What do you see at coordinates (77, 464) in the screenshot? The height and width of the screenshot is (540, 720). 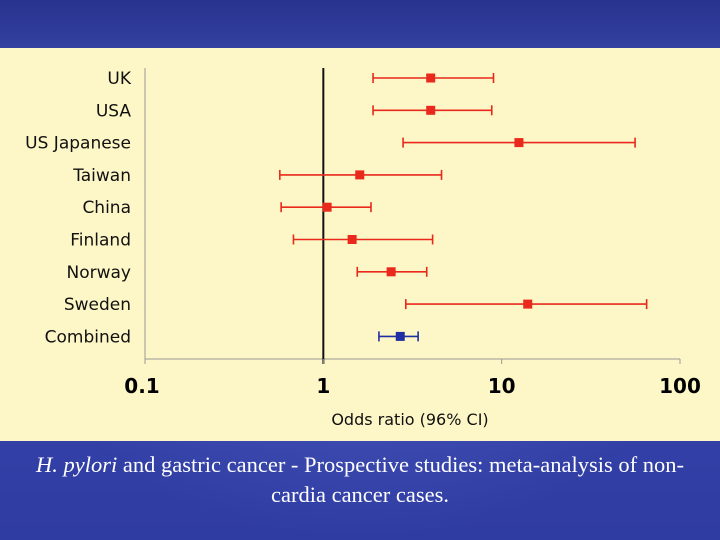 I see `caption-italic: H. pylori` at bounding box center [77, 464].